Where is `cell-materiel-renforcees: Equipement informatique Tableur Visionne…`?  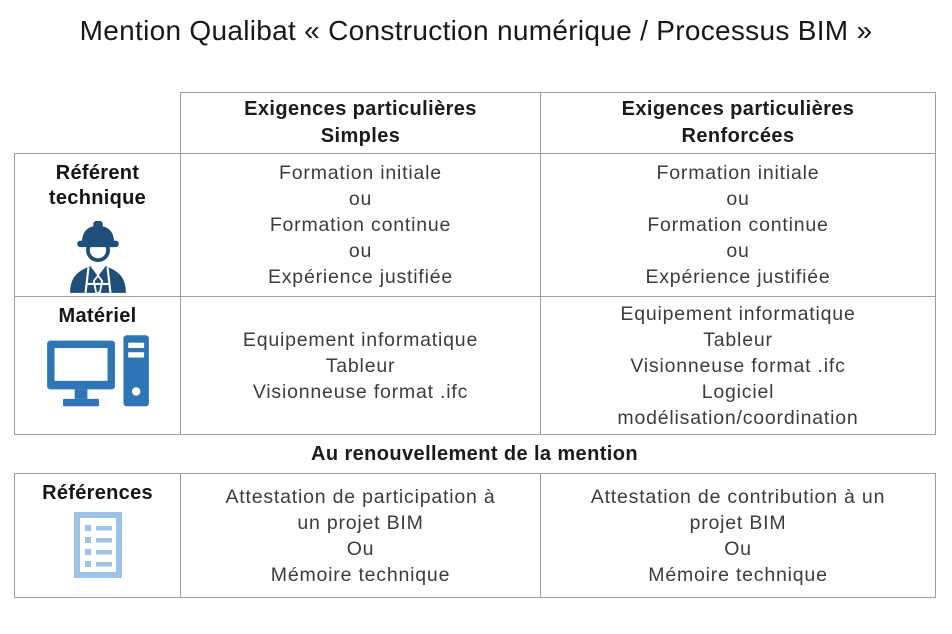
cell-materiel-renforcees: Equipement informatique Tableur Visionne… is located at coordinates (738, 365).